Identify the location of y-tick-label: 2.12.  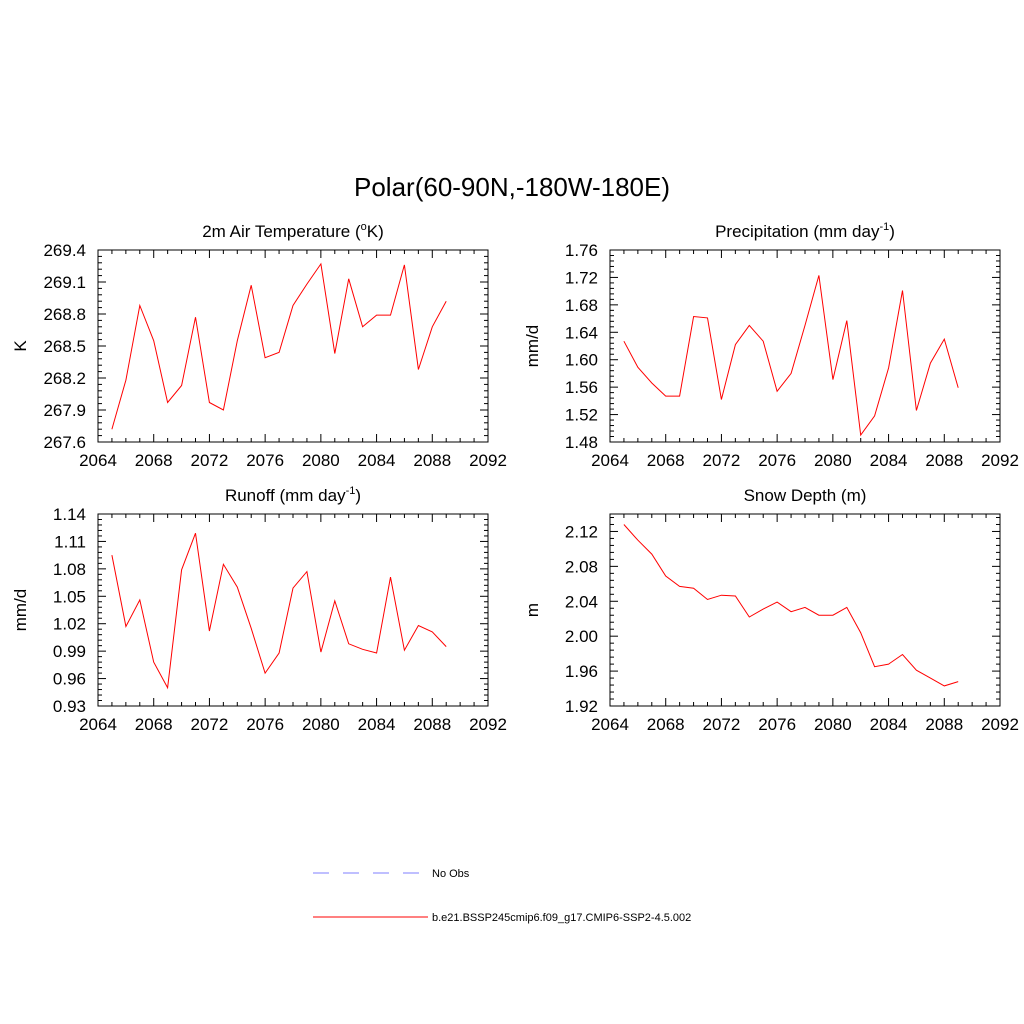
(581, 531).